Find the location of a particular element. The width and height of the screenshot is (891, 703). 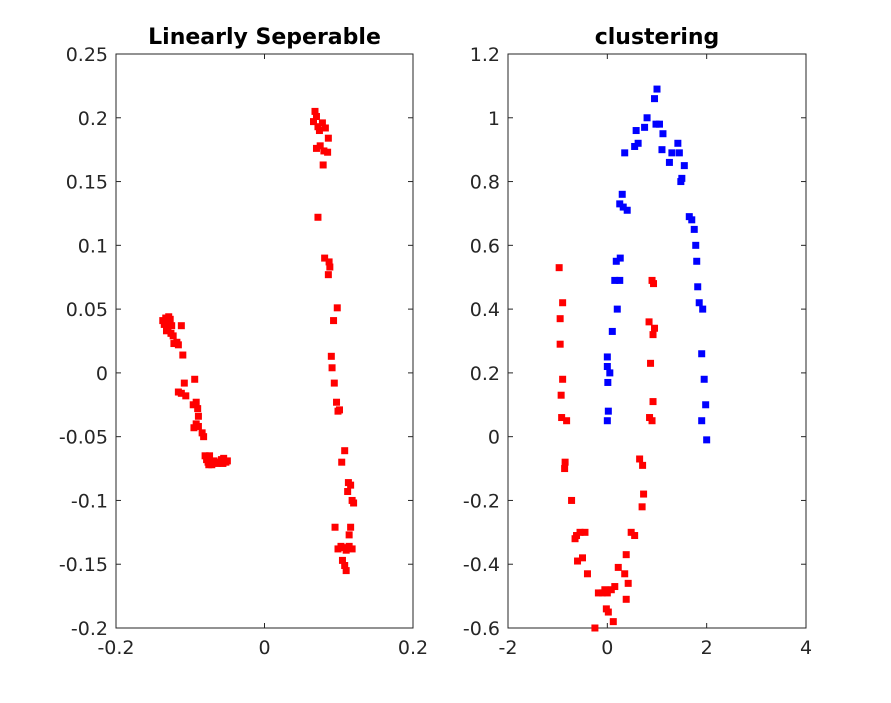

y-tick-label: 0.8 is located at coordinates (485, 183).